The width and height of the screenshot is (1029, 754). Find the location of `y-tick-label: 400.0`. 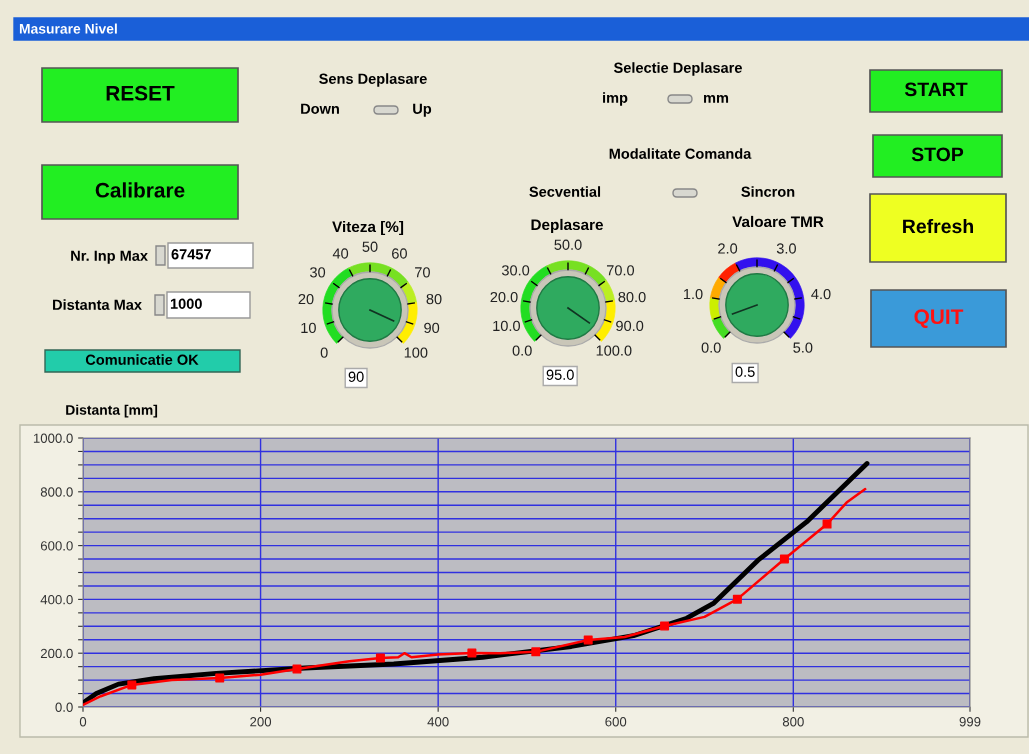

y-tick-label: 400.0 is located at coordinates (56, 599).